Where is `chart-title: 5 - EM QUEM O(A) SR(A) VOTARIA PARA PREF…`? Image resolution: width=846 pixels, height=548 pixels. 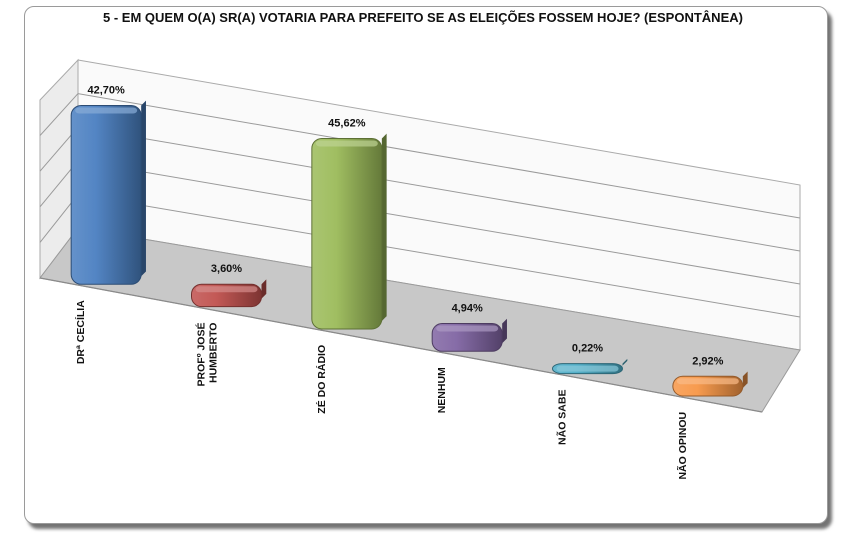
chart-title: 5 - EM QUEM O(A) SR(A) VOTARIA PARA PREF… is located at coordinates (423, 17).